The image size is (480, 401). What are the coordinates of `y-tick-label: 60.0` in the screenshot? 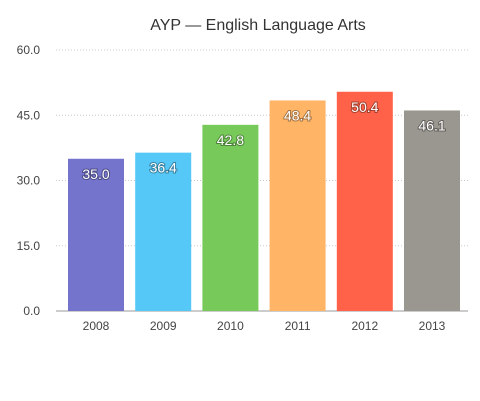 It's located at (29, 50).